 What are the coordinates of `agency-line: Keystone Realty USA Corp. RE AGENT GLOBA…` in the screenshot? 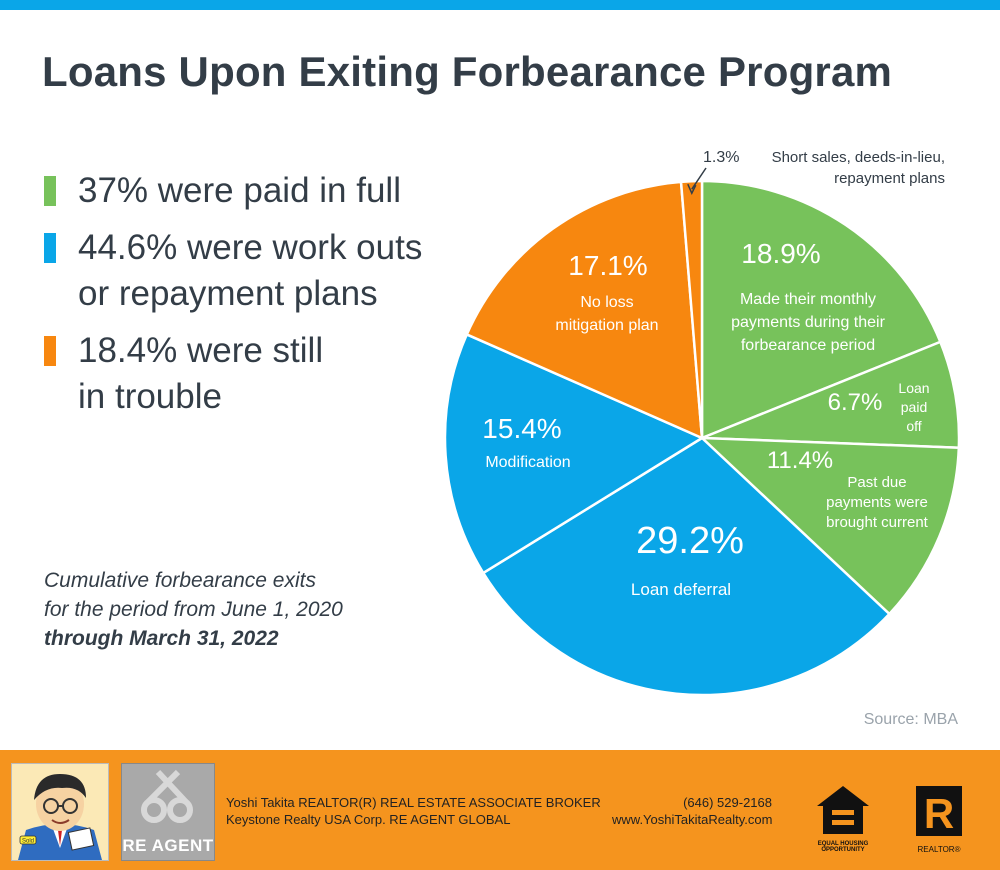 It's located at (368, 819).